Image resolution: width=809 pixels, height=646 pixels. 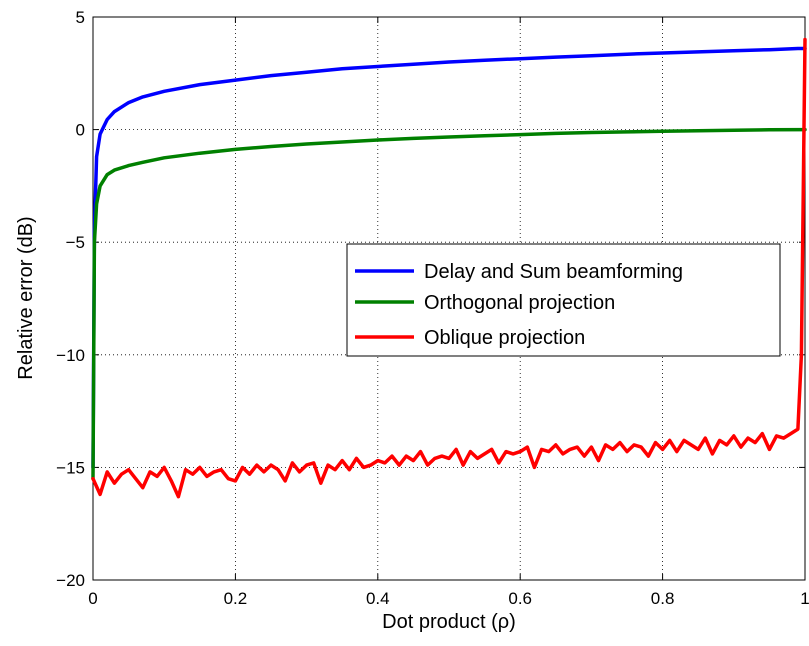 I want to click on legend-label-orthogonal: Orthogonal projection, so click(x=519, y=303).